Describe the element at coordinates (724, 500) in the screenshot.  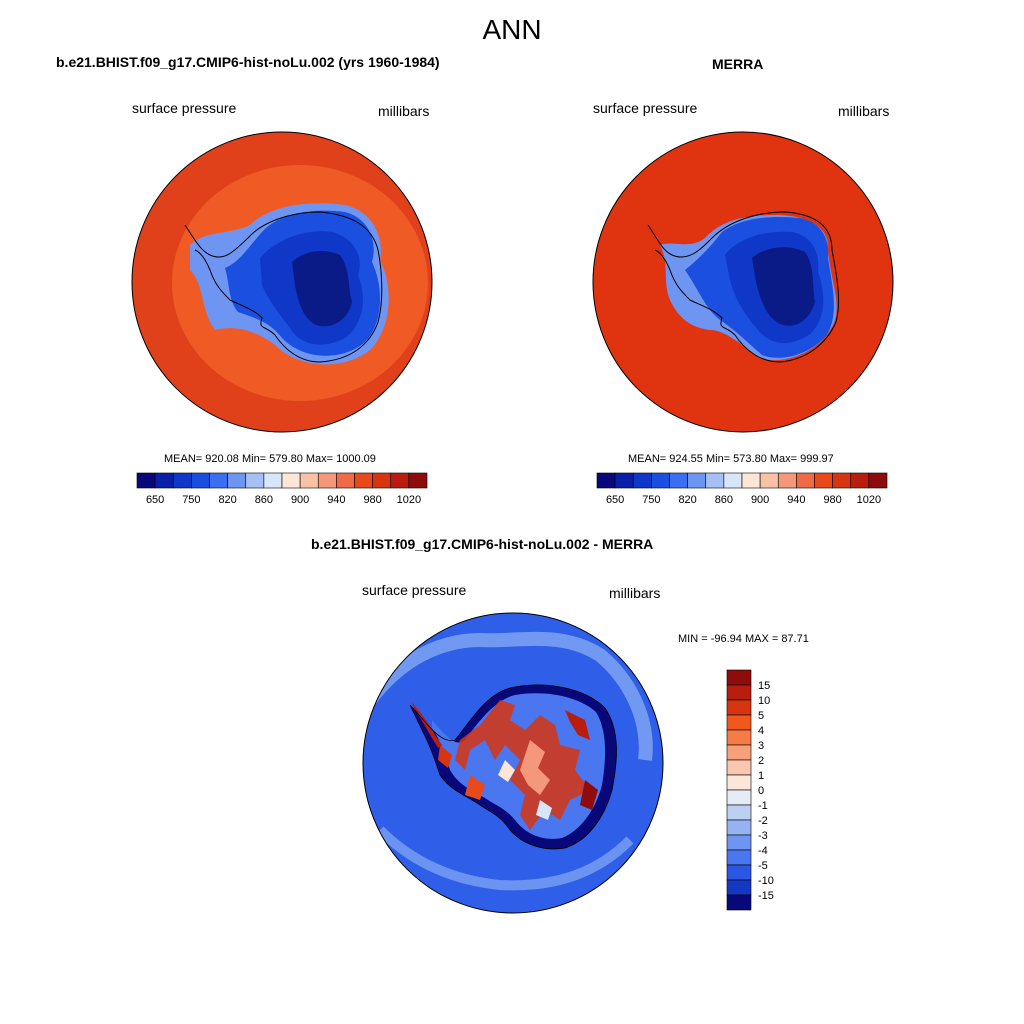
I see `obs-colorbar-tick-label: 860` at that location.